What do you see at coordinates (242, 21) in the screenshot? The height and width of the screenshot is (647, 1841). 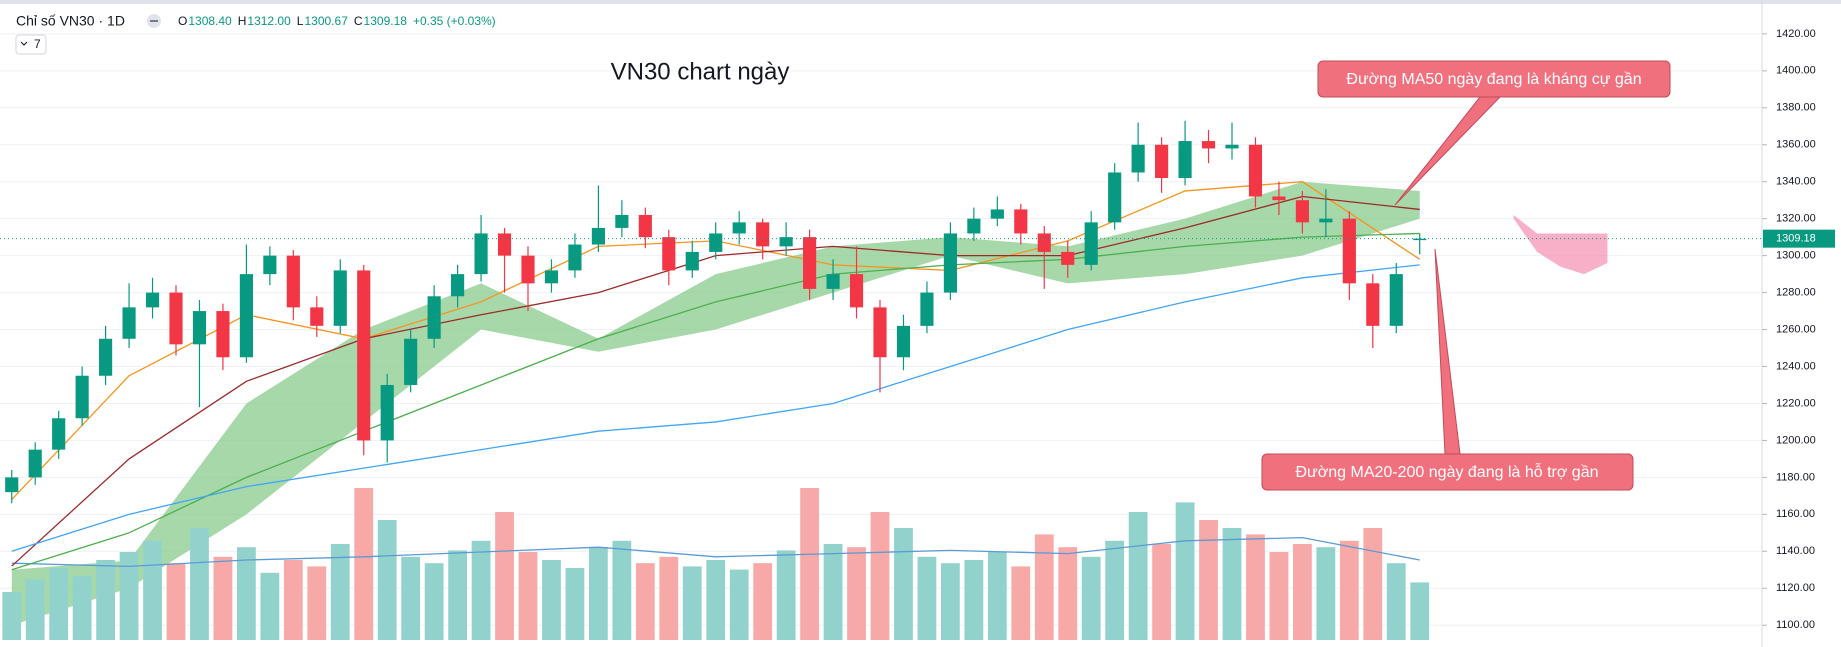 I see `legend-key: H` at bounding box center [242, 21].